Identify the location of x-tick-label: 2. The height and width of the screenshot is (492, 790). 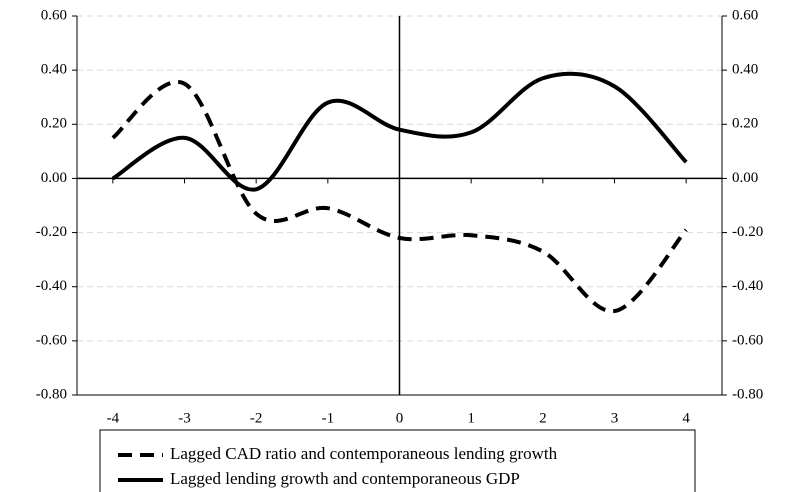
(543, 418).